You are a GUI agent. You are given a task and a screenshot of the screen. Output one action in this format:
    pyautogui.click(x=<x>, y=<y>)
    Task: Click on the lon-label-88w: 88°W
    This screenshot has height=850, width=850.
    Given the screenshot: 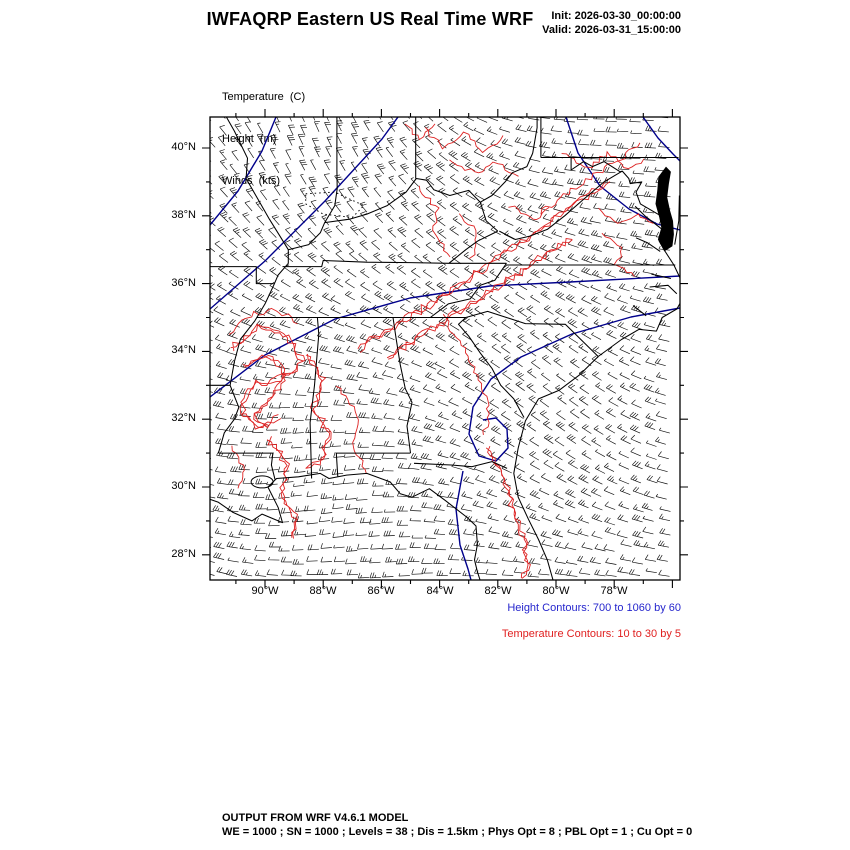 What is the action you would take?
    pyautogui.click(x=323, y=591)
    